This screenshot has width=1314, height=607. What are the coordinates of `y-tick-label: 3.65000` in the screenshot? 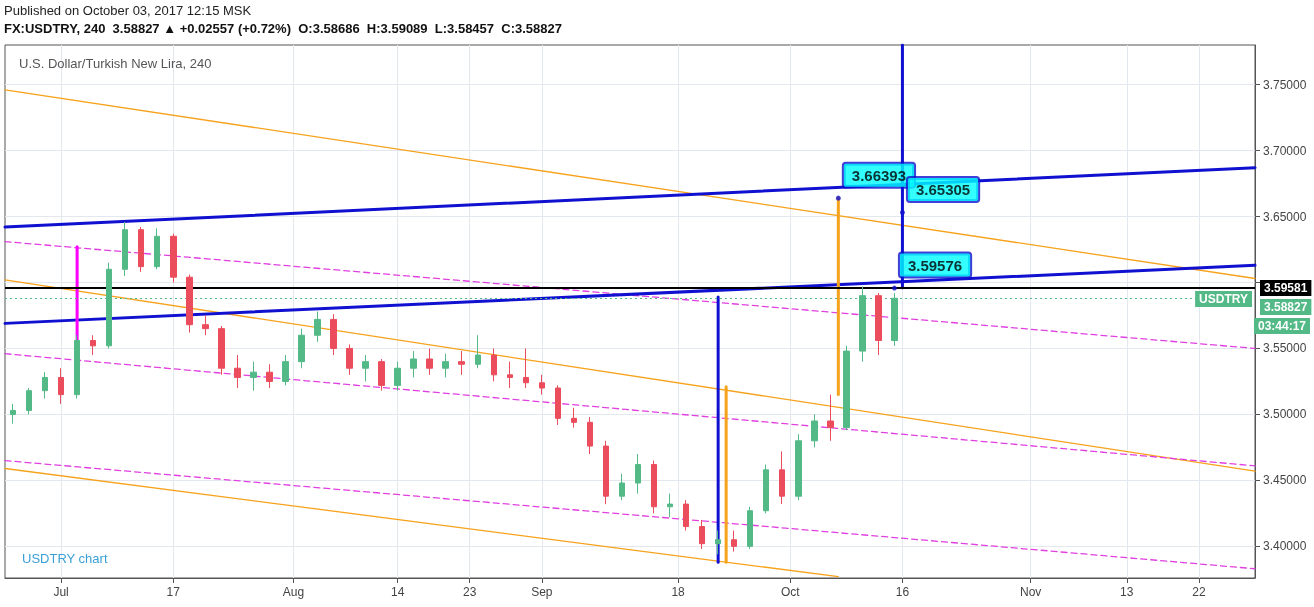 It's located at (1285, 216).